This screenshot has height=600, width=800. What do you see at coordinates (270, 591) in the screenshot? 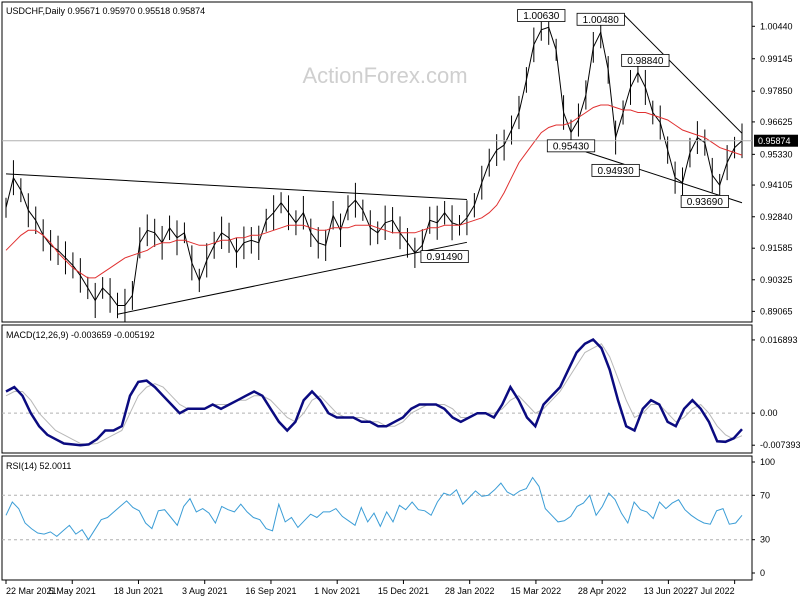
I see `x-tick-label: 16 Sep 2021` at bounding box center [270, 591].